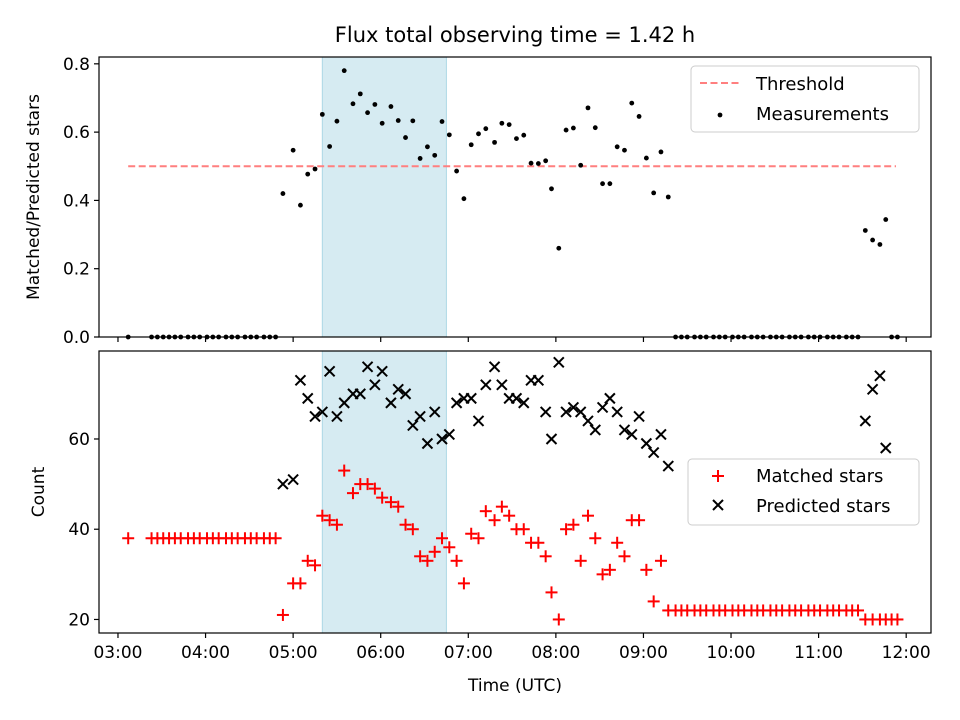  What do you see at coordinates (818, 653) in the screenshot?
I see `x-tick-label: 11:00` at bounding box center [818, 653].